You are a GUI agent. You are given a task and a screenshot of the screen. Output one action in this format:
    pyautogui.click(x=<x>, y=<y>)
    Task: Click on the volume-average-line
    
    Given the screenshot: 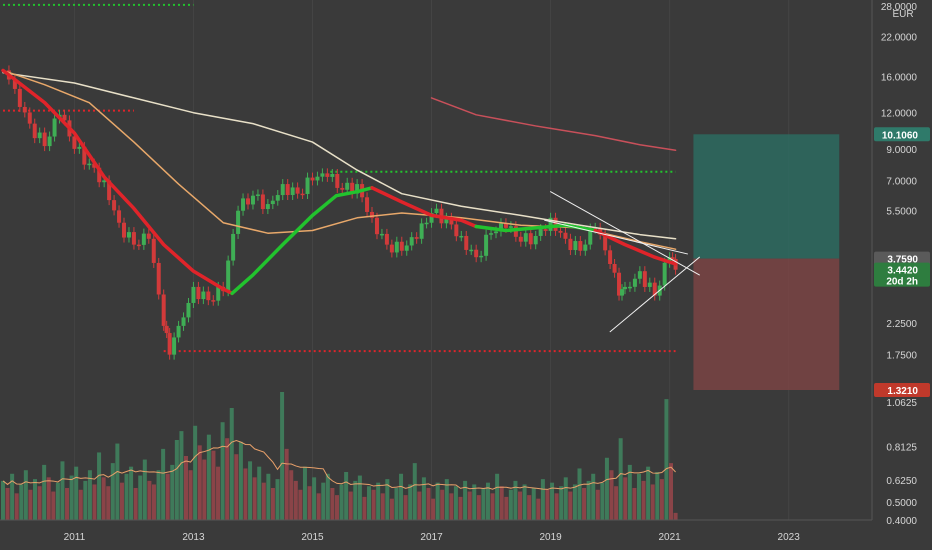 What is the action you would take?
    pyautogui.click(x=339, y=465)
    